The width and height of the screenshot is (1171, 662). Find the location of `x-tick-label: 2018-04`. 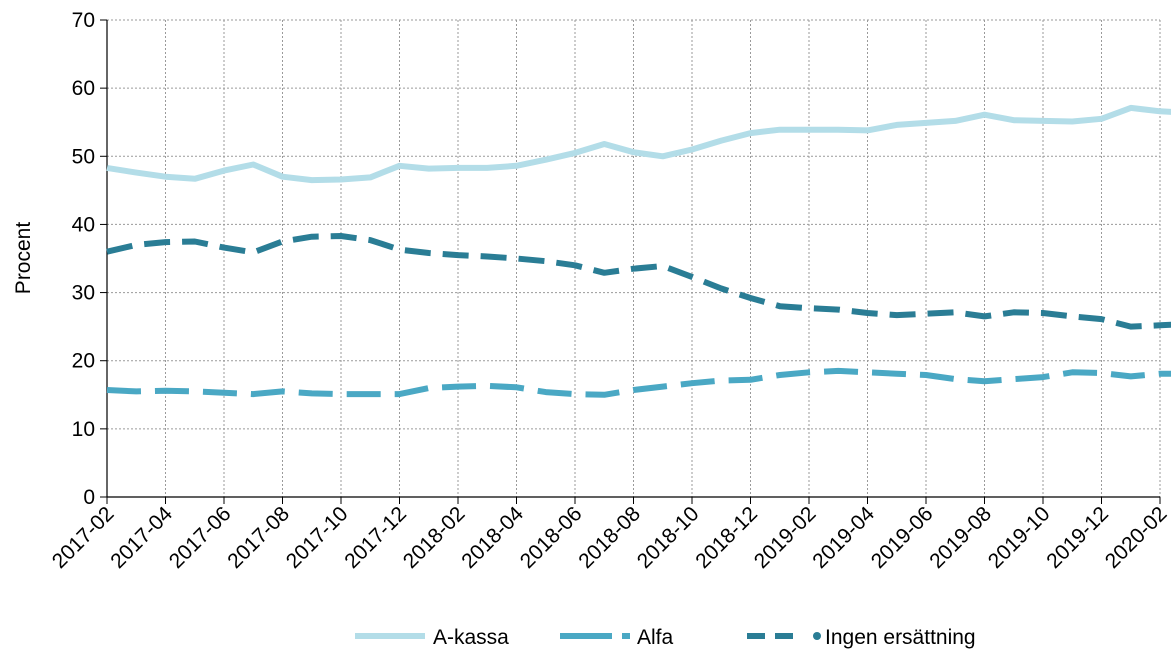

x-tick-label: 2018-04 is located at coordinates (492, 537).